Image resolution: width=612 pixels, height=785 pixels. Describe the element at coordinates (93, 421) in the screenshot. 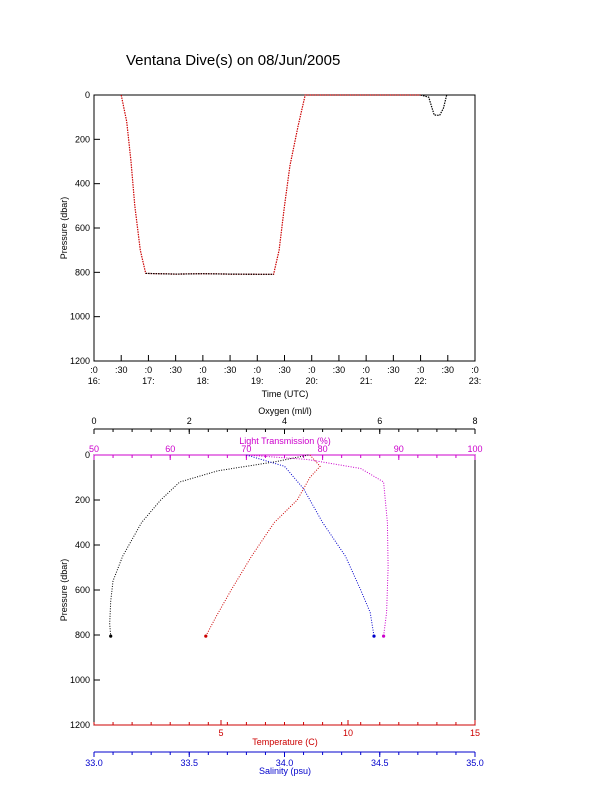

I see `oxygen-tick-label: 0` at that location.